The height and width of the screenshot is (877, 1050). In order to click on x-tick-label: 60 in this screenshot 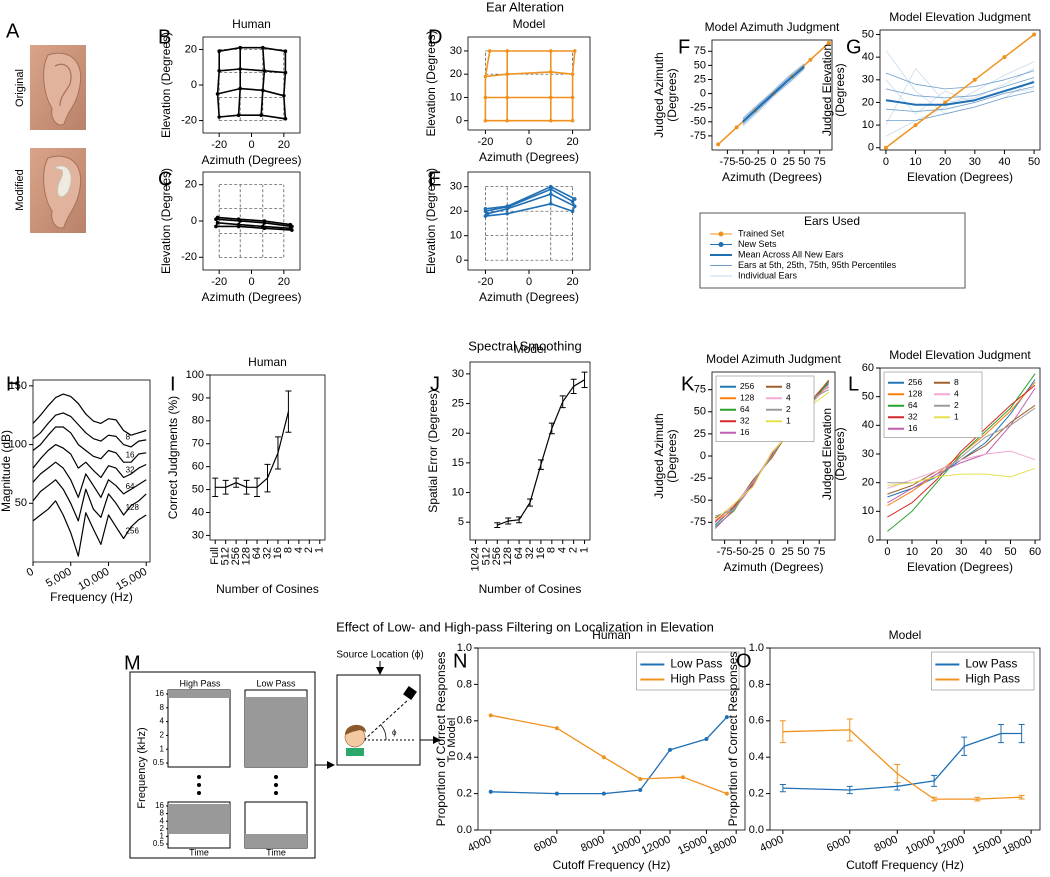, I will do `click(1035, 552)`.